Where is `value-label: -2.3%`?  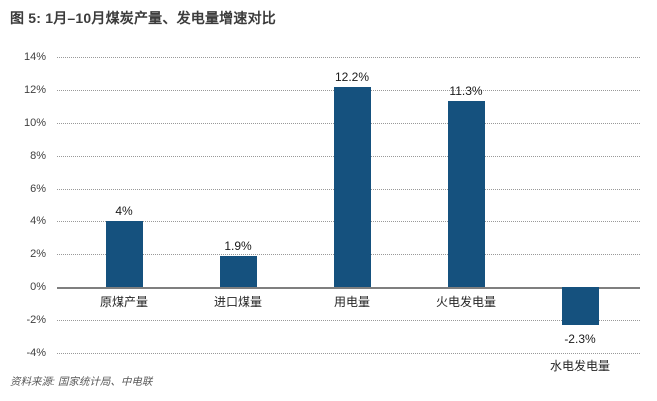 value-label: -2.3% is located at coordinates (580, 339).